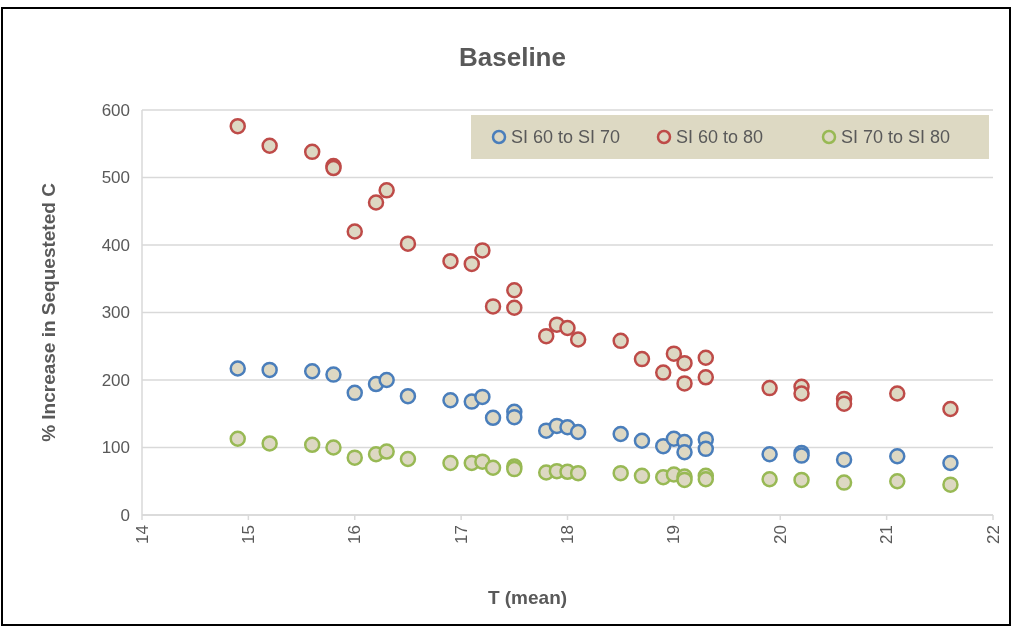 The height and width of the screenshot is (627, 1014). I want to click on y-tick-label: 200, so click(115, 380).